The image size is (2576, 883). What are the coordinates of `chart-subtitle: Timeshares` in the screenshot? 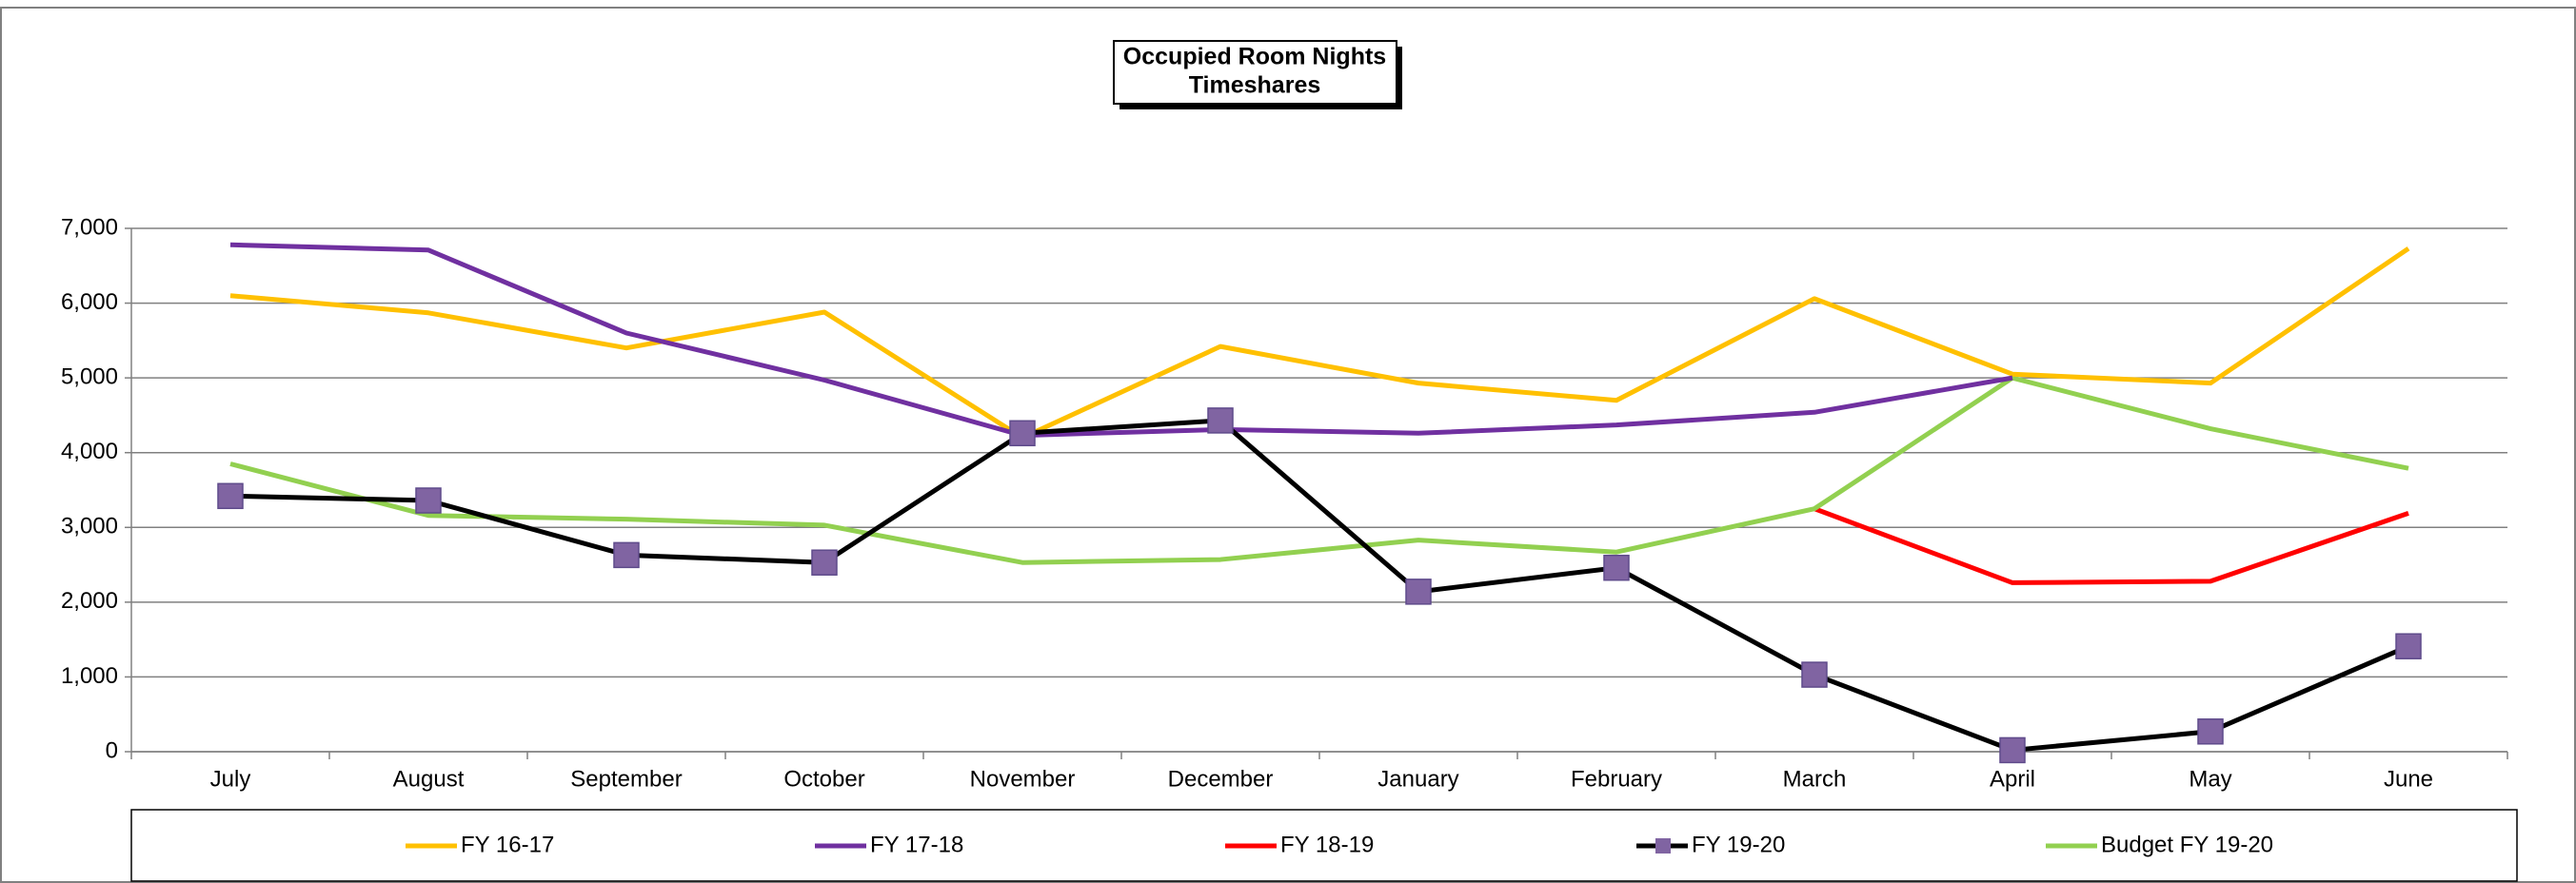 It's located at (1255, 85).